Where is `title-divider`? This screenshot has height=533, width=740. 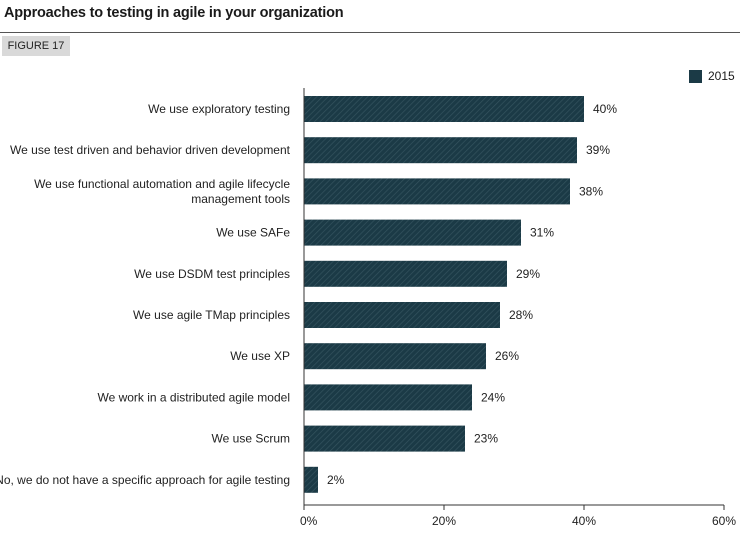
title-divider is located at coordinates (370, 32).